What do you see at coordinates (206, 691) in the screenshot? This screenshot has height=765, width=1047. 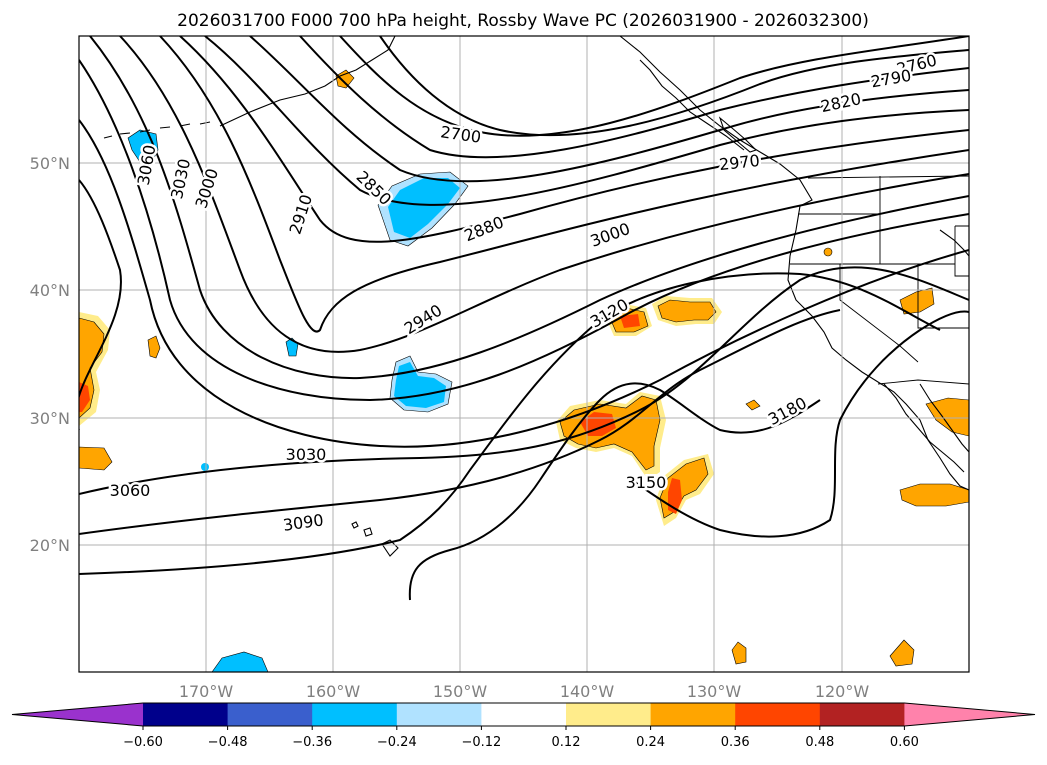 I see `lon-label: 170°W` at bounding box center [206, 691].